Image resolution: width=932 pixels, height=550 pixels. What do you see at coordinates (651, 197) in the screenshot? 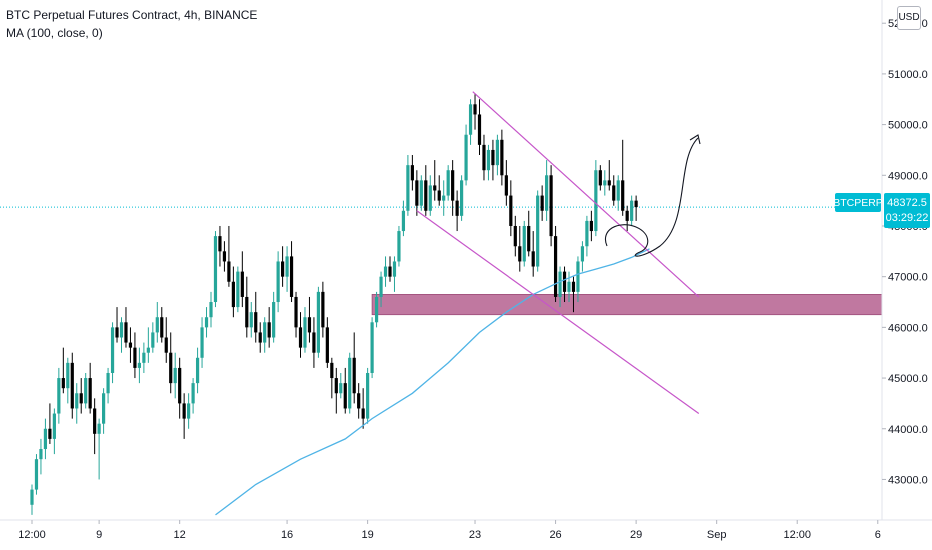
I see `projection-curve` at bounding box center [651, 197].